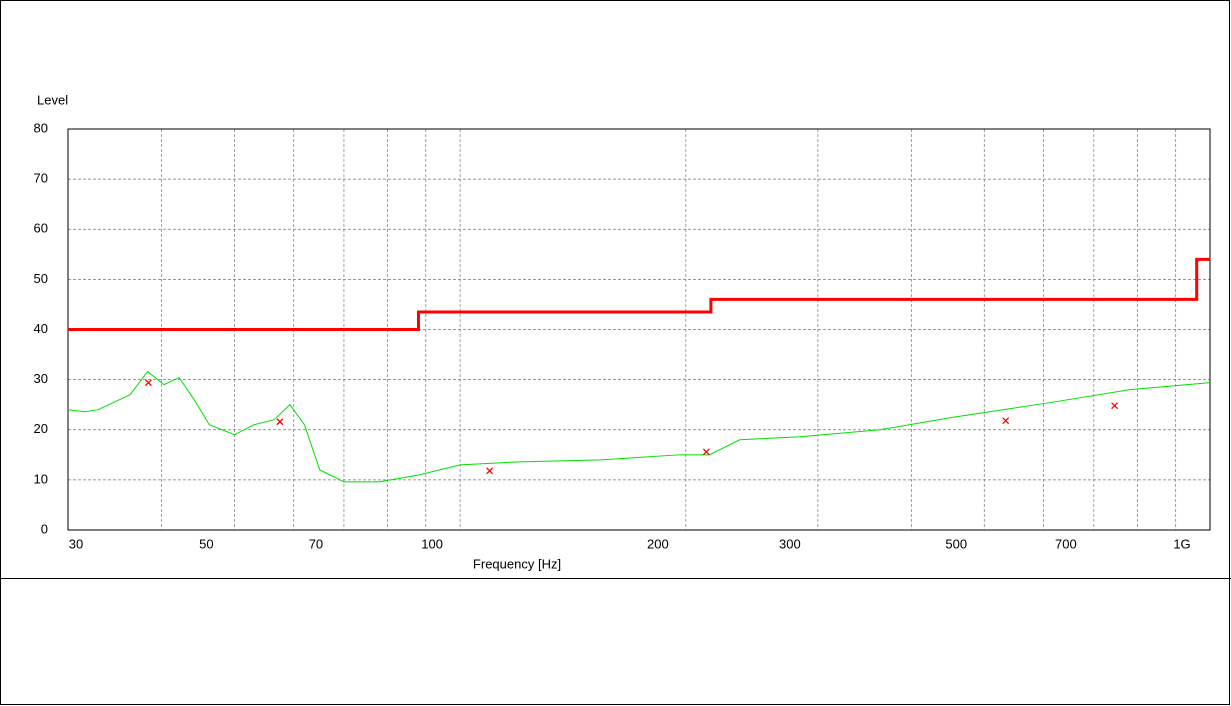 The image size is (1231, 706). What do you see at coordinates (956, 543) in the screenshot?
I see `x-tick-label: 500` at bounding box center [956, 543].